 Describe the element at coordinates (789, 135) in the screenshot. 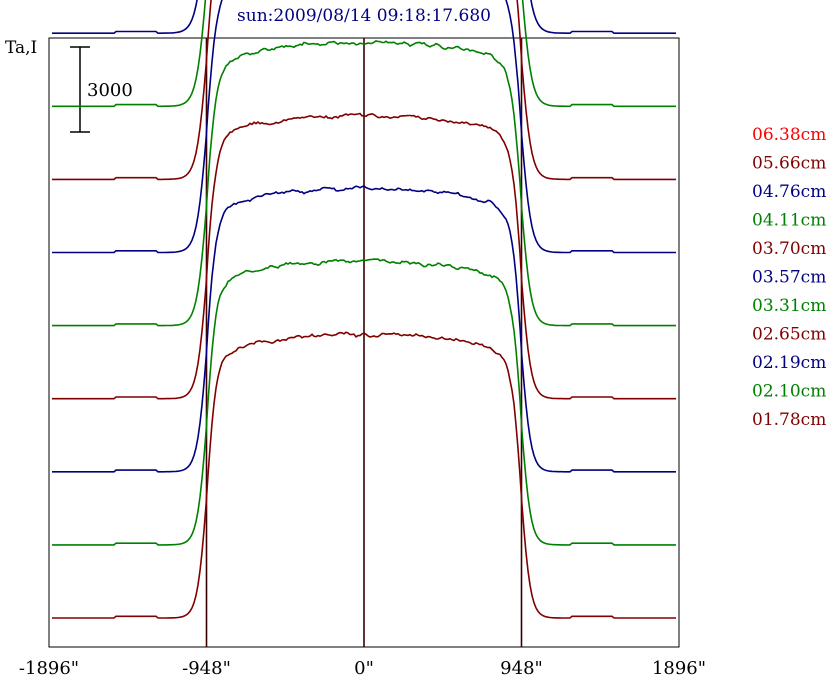

I see `legend-entry: 06.38cm` at that location.